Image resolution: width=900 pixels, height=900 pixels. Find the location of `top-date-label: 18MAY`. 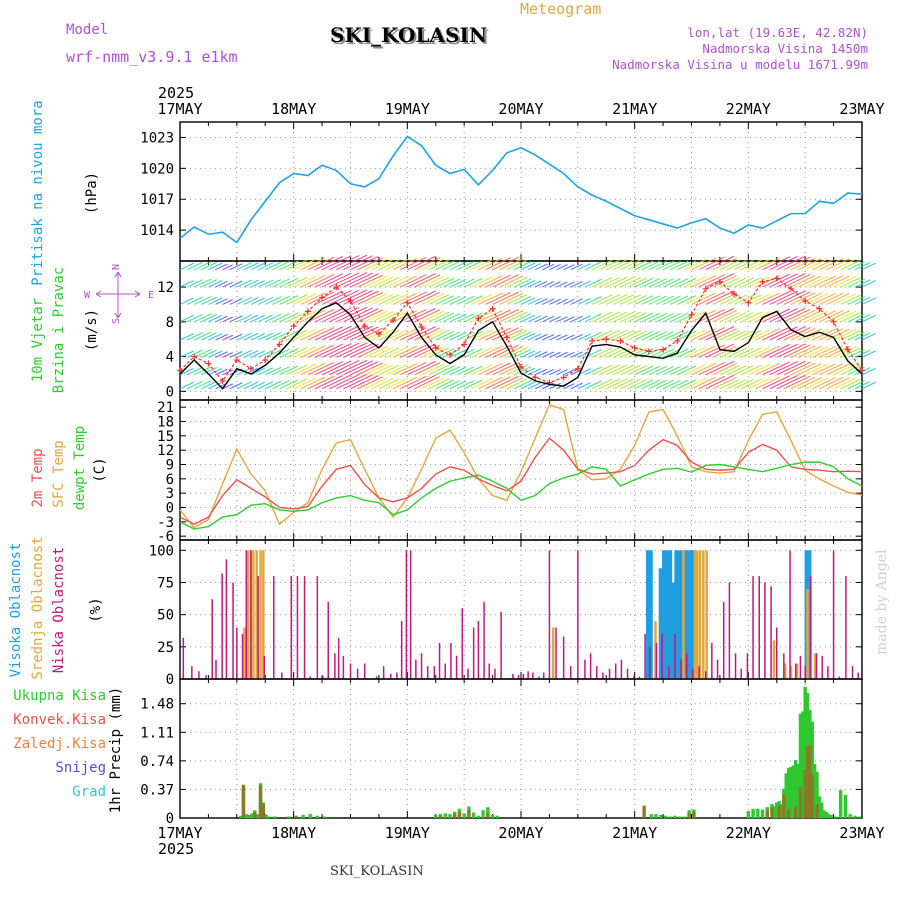

top-date-label: 18MAY is located at coordinates (293, 109).